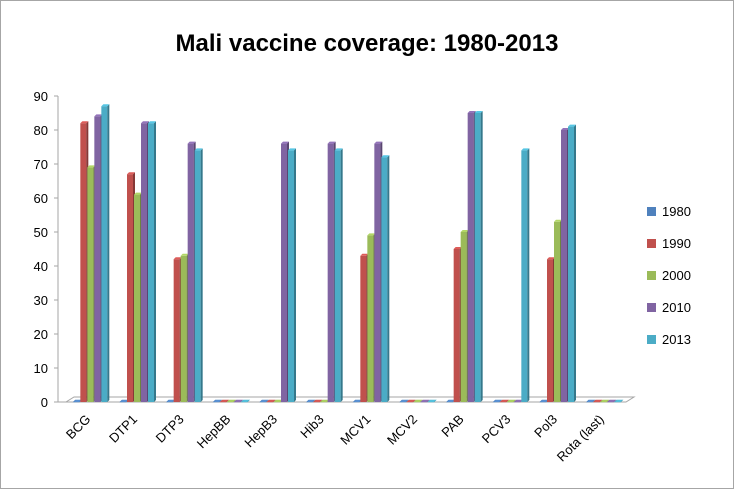 Image resolution: width=734 pixels, height=489 pixels. What do you see at coordinates (78, 427) in the screenshot?
I see `x-tick-label: BCG` at bounding box center [78, 427].